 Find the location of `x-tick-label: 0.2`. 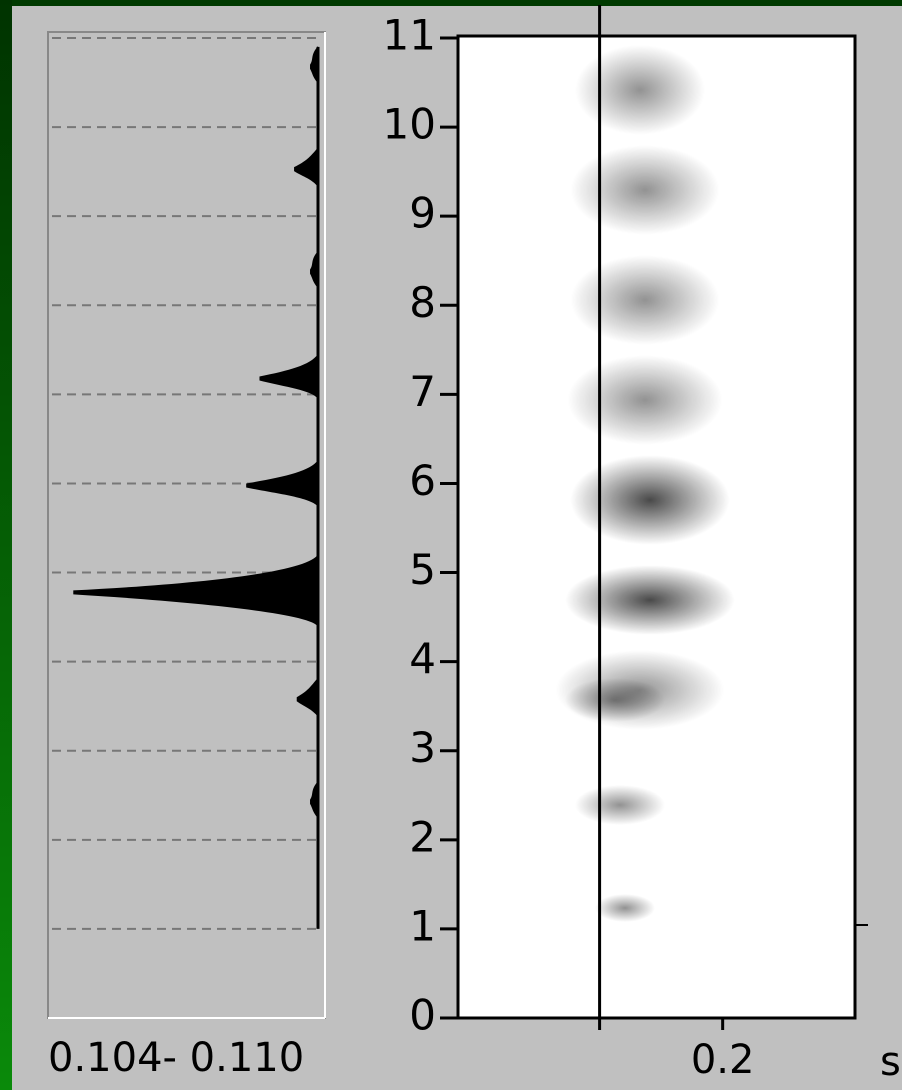

x-tick-label: 0.2 is located at coordinates (723, 1060).